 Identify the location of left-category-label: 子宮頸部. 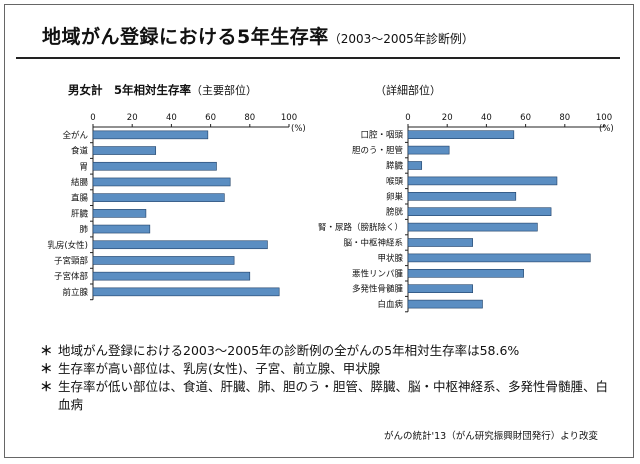
(71, 260).